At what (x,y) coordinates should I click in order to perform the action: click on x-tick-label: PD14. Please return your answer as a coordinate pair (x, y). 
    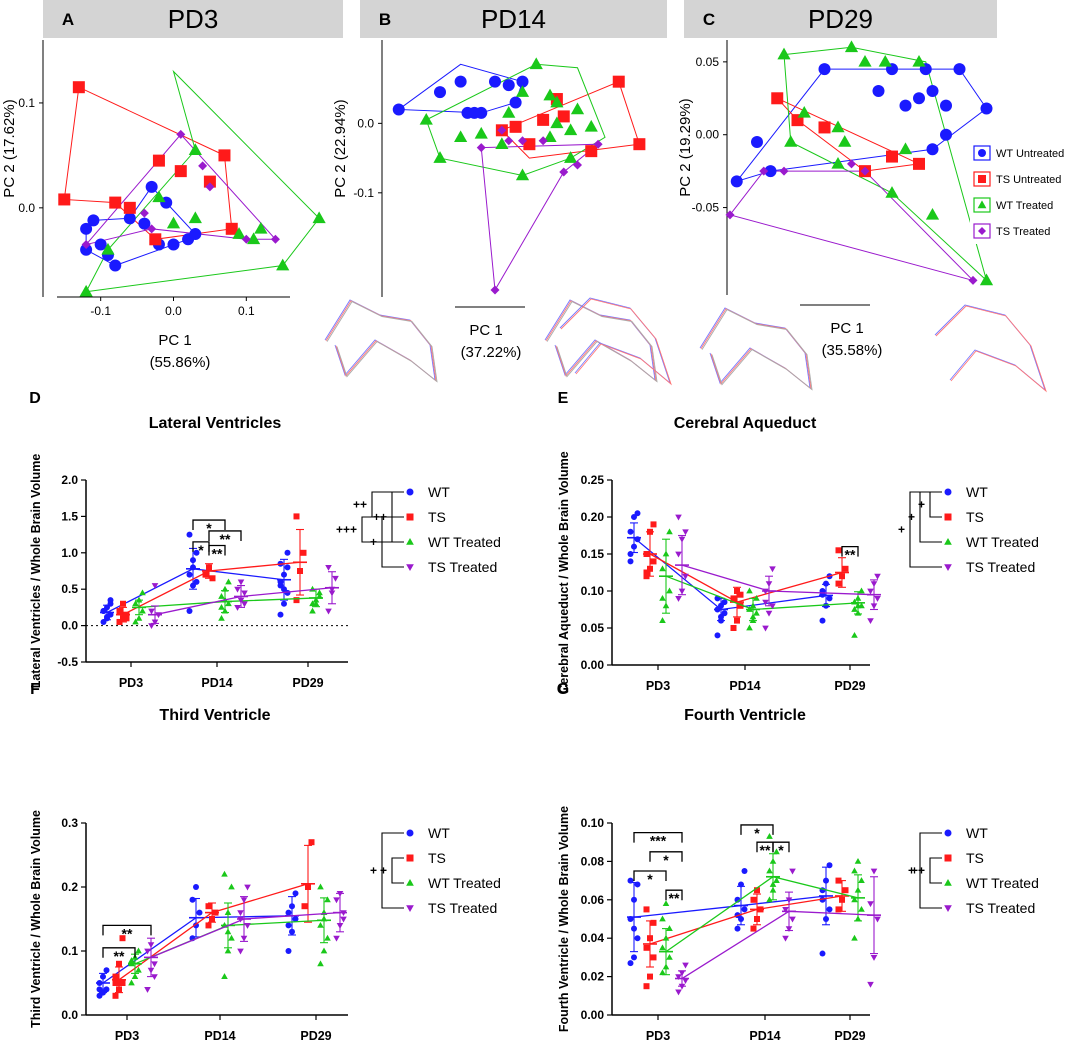
    Looking at the image, I should click on (216, 683).